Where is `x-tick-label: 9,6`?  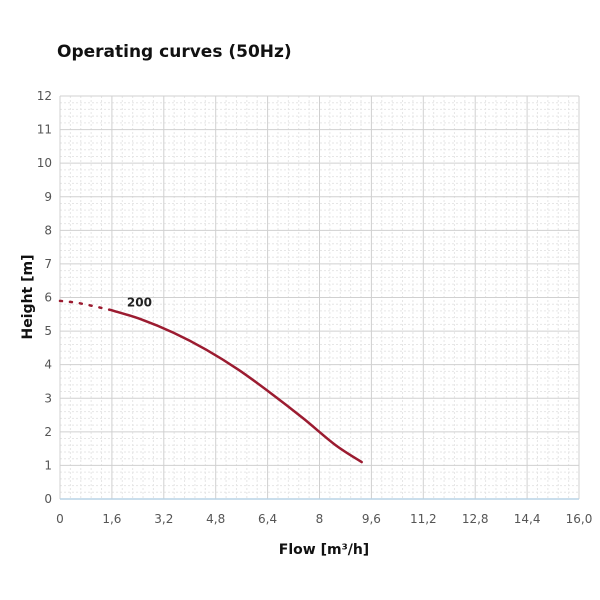
x-tick-label: 9,6 is located at coordinates (371, 519).